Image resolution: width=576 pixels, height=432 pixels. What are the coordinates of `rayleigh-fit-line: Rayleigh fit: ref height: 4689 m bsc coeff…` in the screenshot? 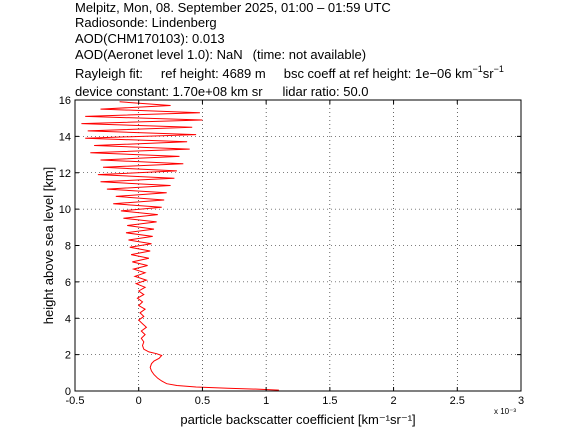 It's located at (289, 73).